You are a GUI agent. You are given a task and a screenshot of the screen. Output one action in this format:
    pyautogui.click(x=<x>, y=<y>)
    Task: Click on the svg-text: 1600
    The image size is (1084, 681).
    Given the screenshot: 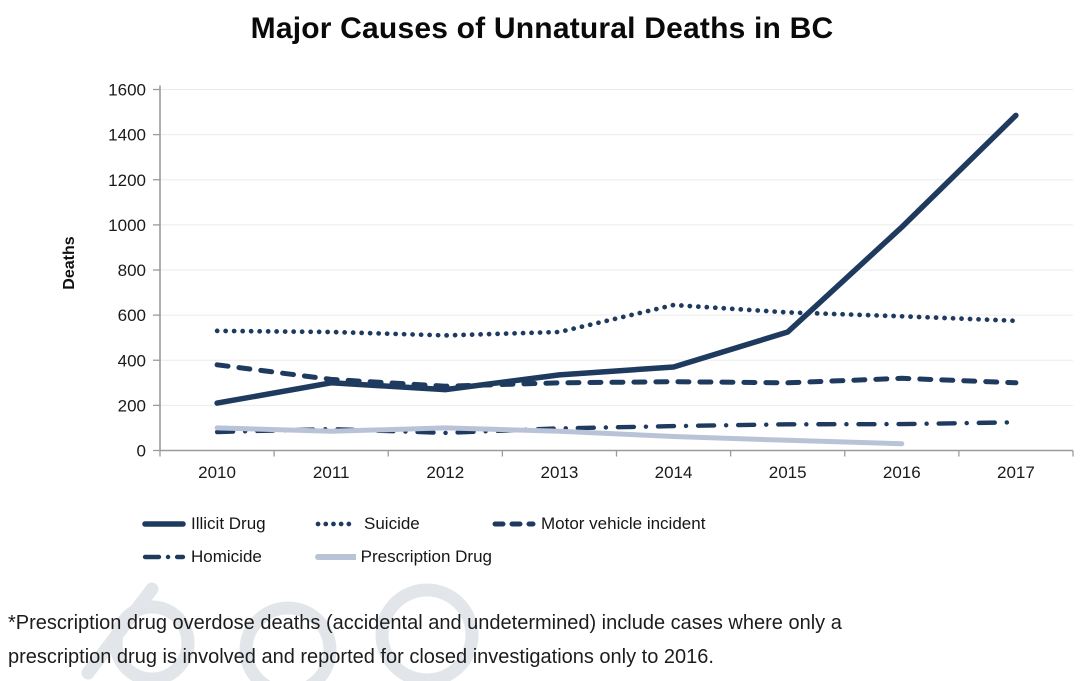 What is the action you would take?
    pyautogui.click(x=127, y=90)
    